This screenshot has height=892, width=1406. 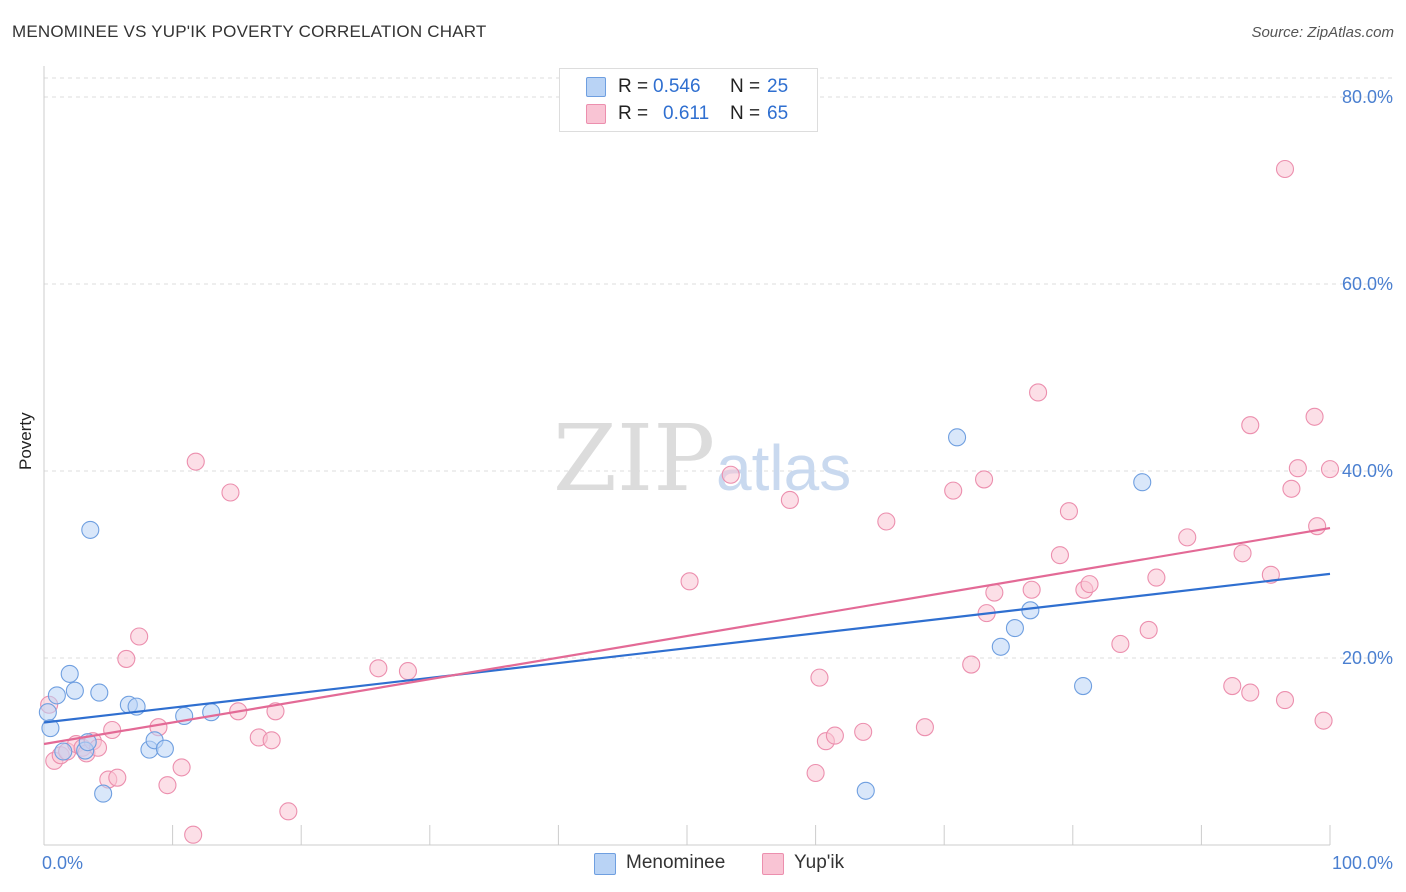 What do you see at coordinates (1322, 32) in the screenshot?
I see `source-label: Source: ZipAtlas.com` at bounding box center [1322, 32].